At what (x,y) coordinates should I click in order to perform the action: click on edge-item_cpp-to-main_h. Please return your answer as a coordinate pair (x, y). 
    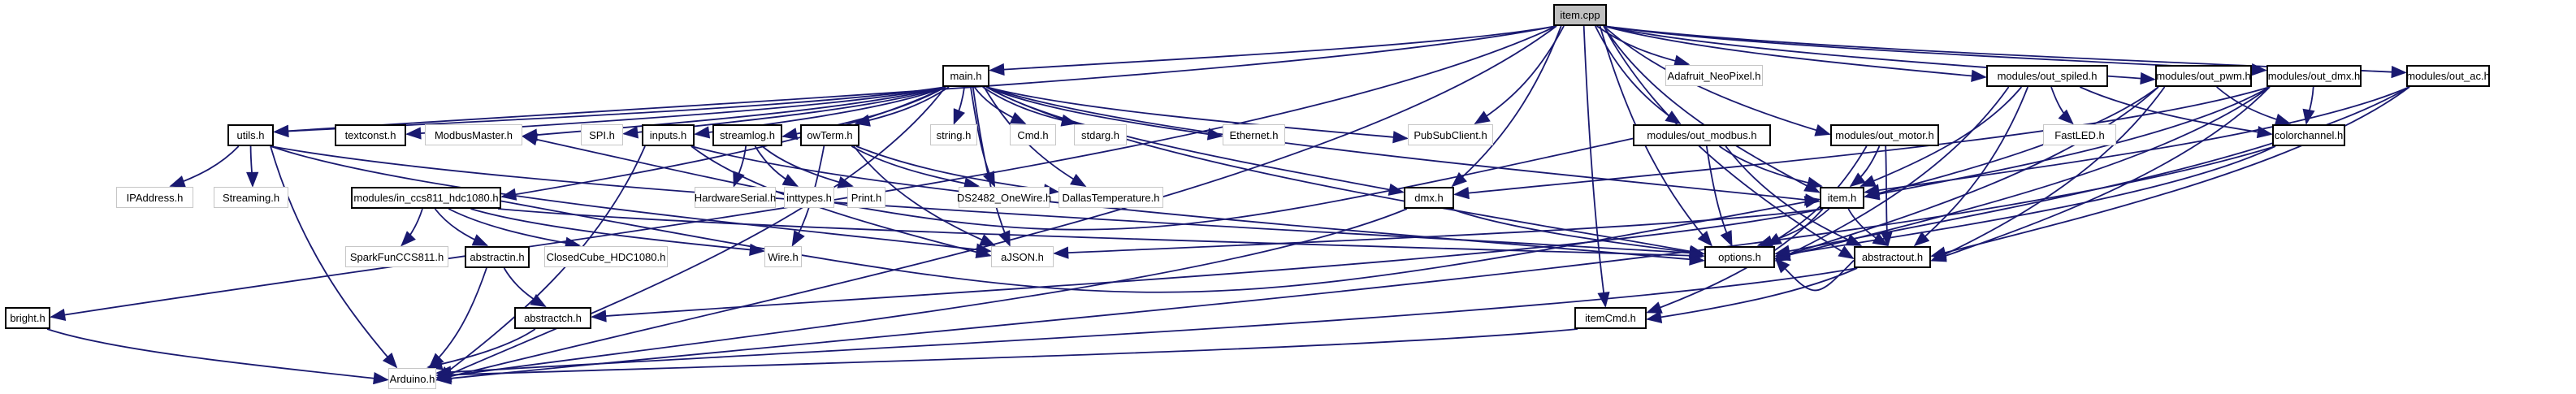
    Looking at the image, I should click on (1273, 50).